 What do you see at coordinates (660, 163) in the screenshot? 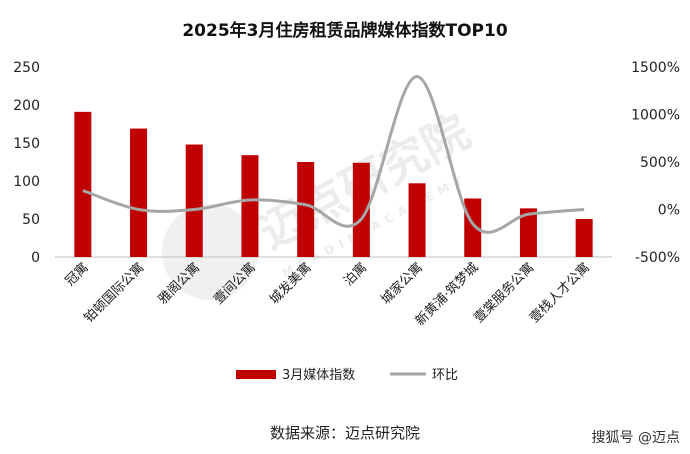
I see `right-tick-label: 500%` at bounding box center [660, 163].